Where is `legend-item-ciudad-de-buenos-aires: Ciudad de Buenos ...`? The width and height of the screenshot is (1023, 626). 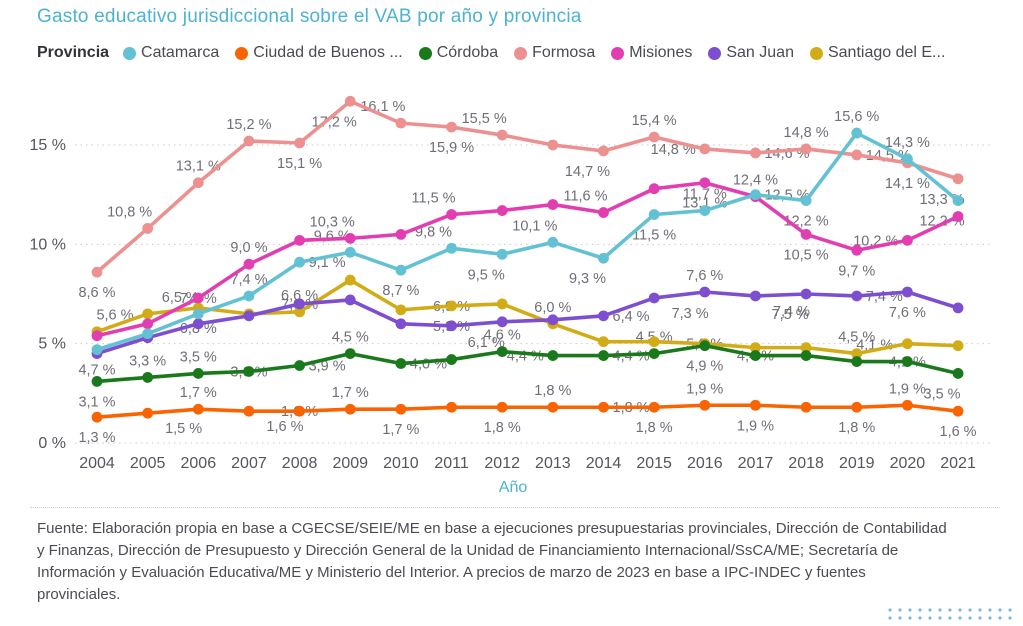
legend-item-ciudad-de-buenos-aires: Ciudad de Buenos ... is located at coordinates (319, 53).